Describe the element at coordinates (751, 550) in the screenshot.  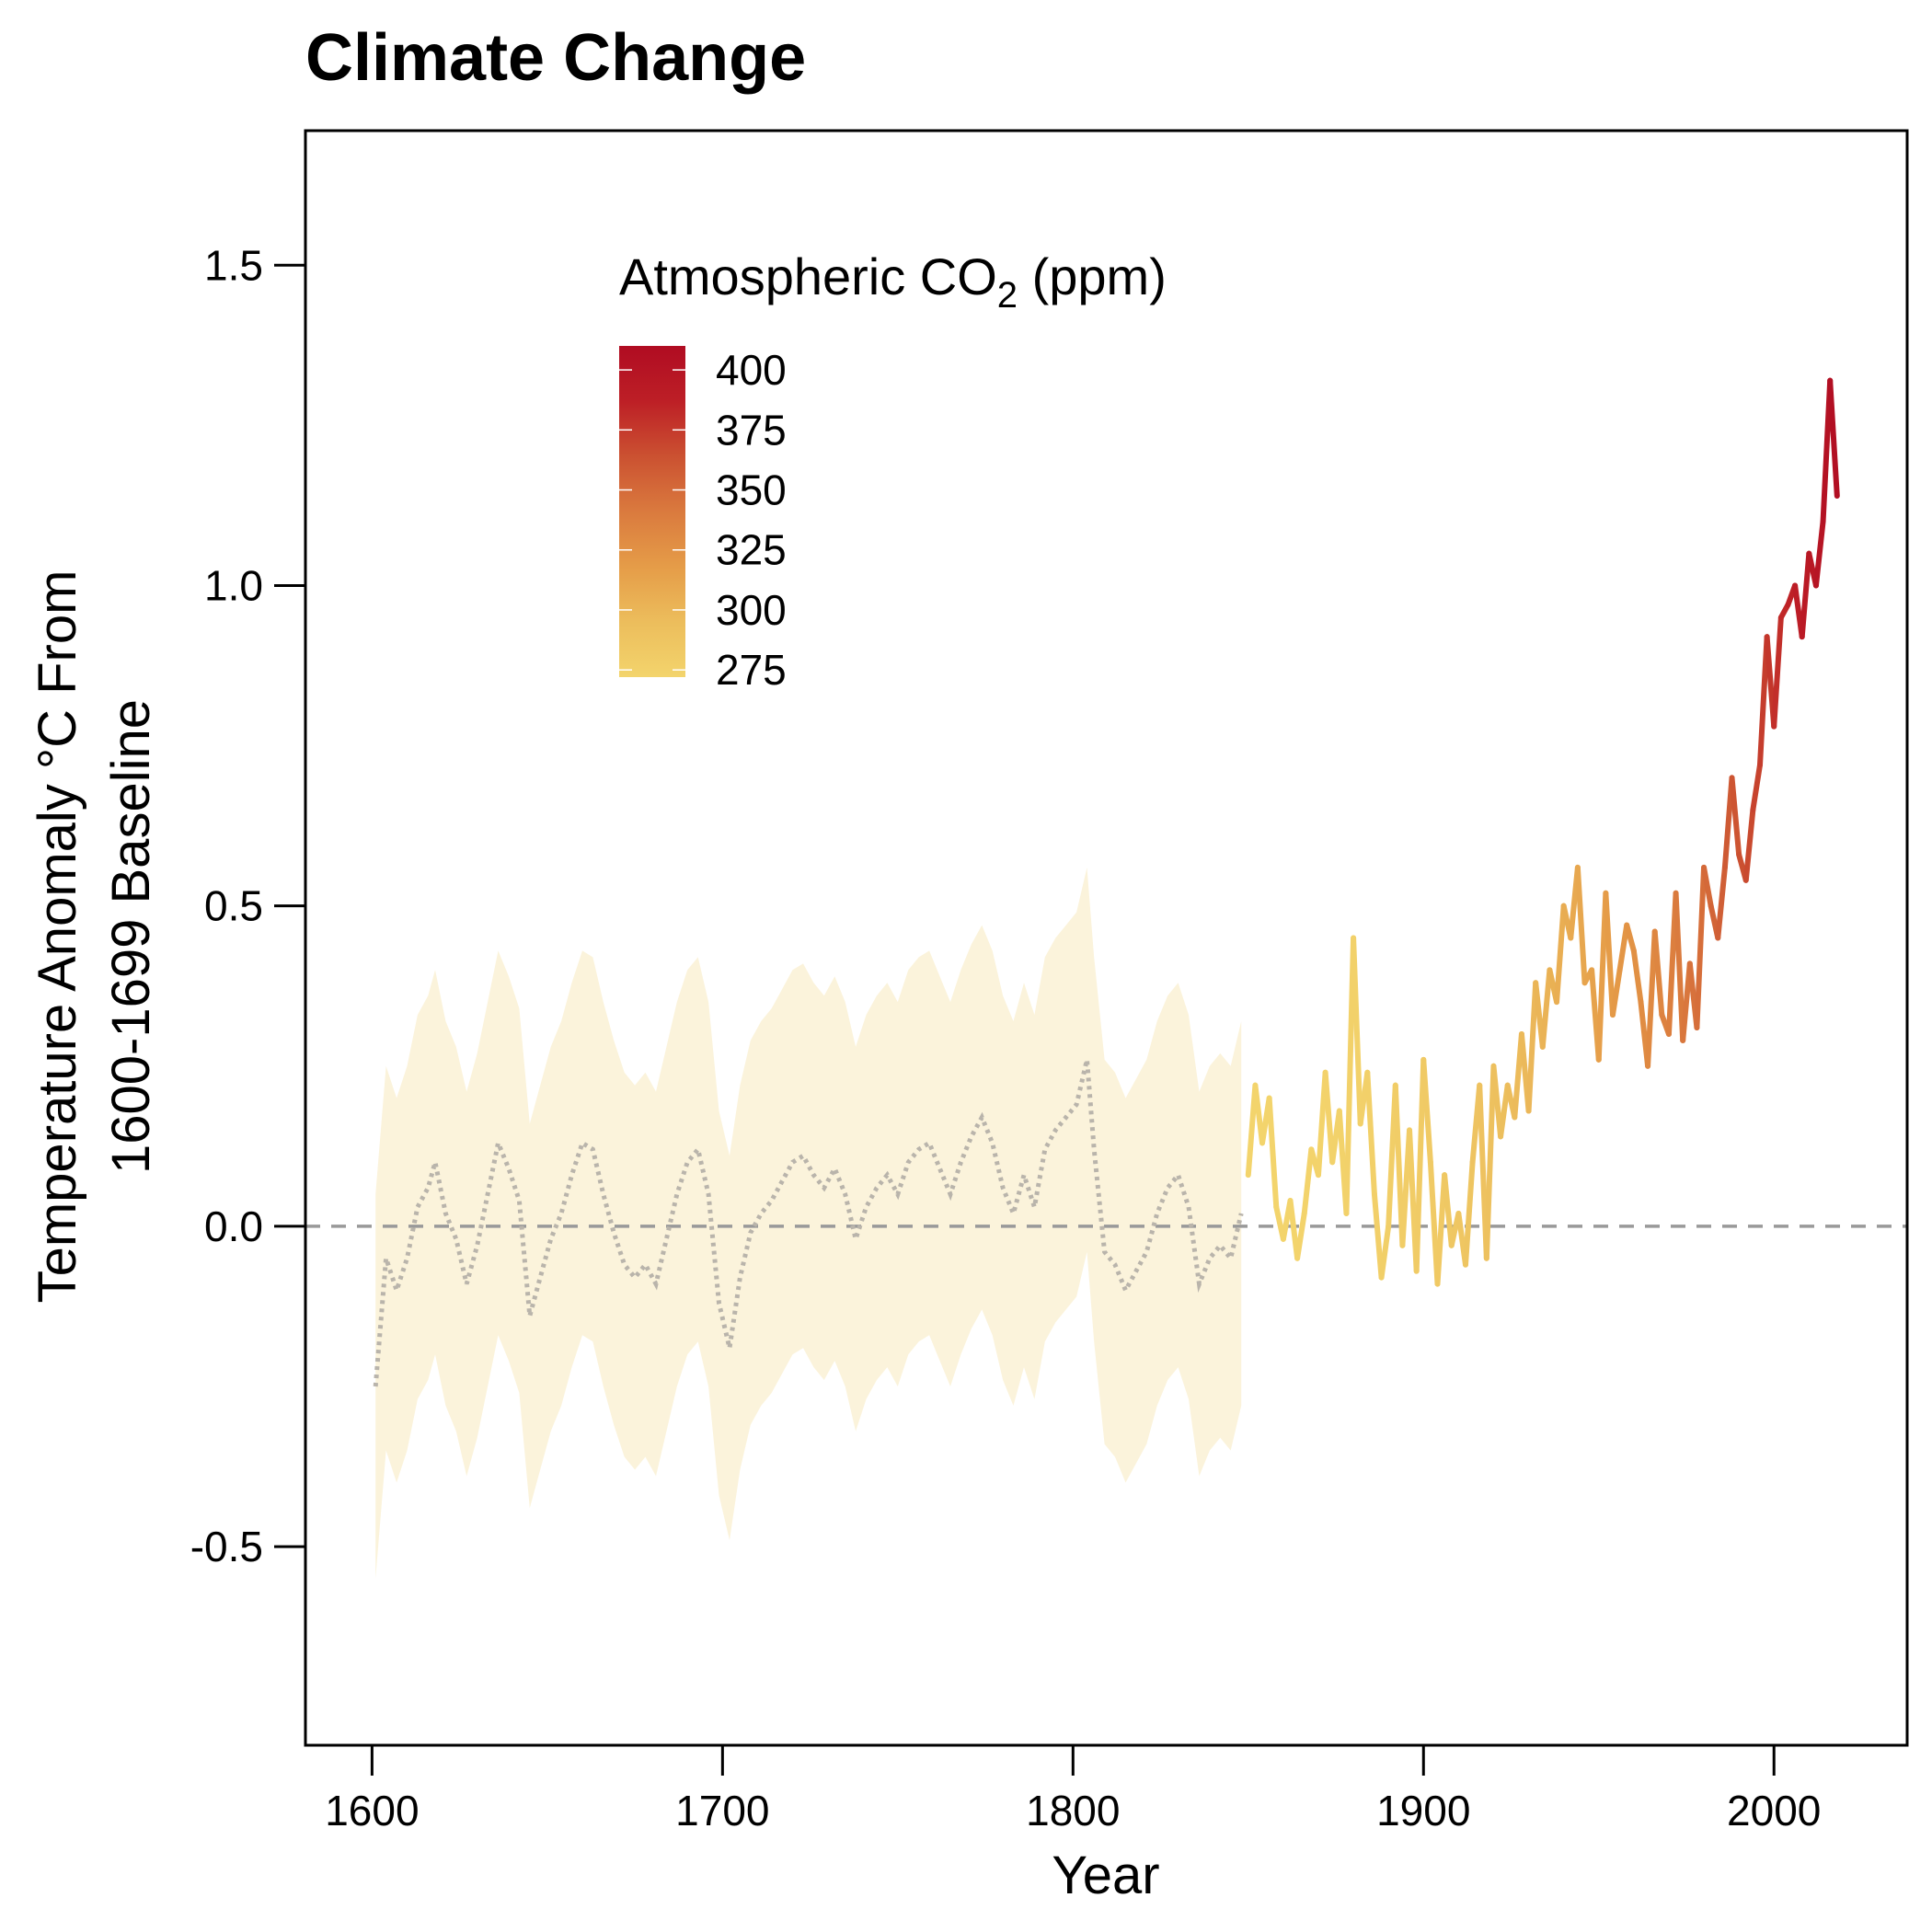
I see `legend-label: 325` at that location.